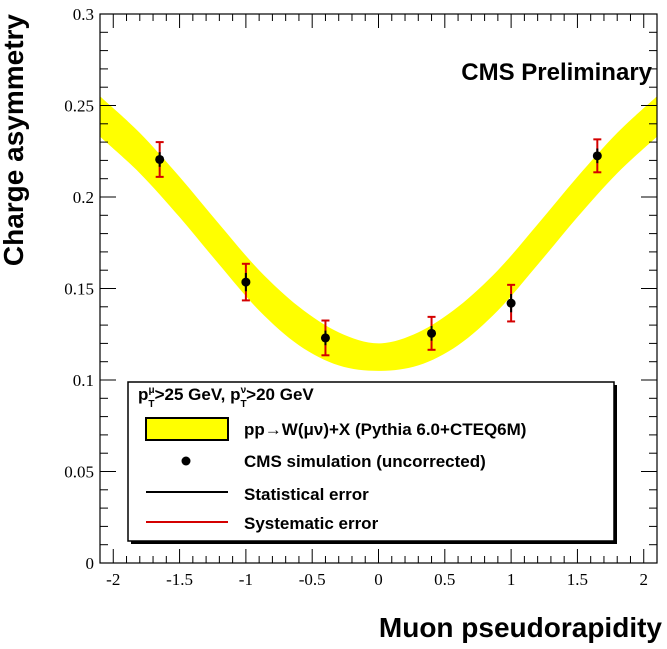 This screenshot has height=649, width=667. What do you see at coordinates (83, 14) in the screenshot?
I see `y-tick-label: 0.3` at bounding box center [83, 14].